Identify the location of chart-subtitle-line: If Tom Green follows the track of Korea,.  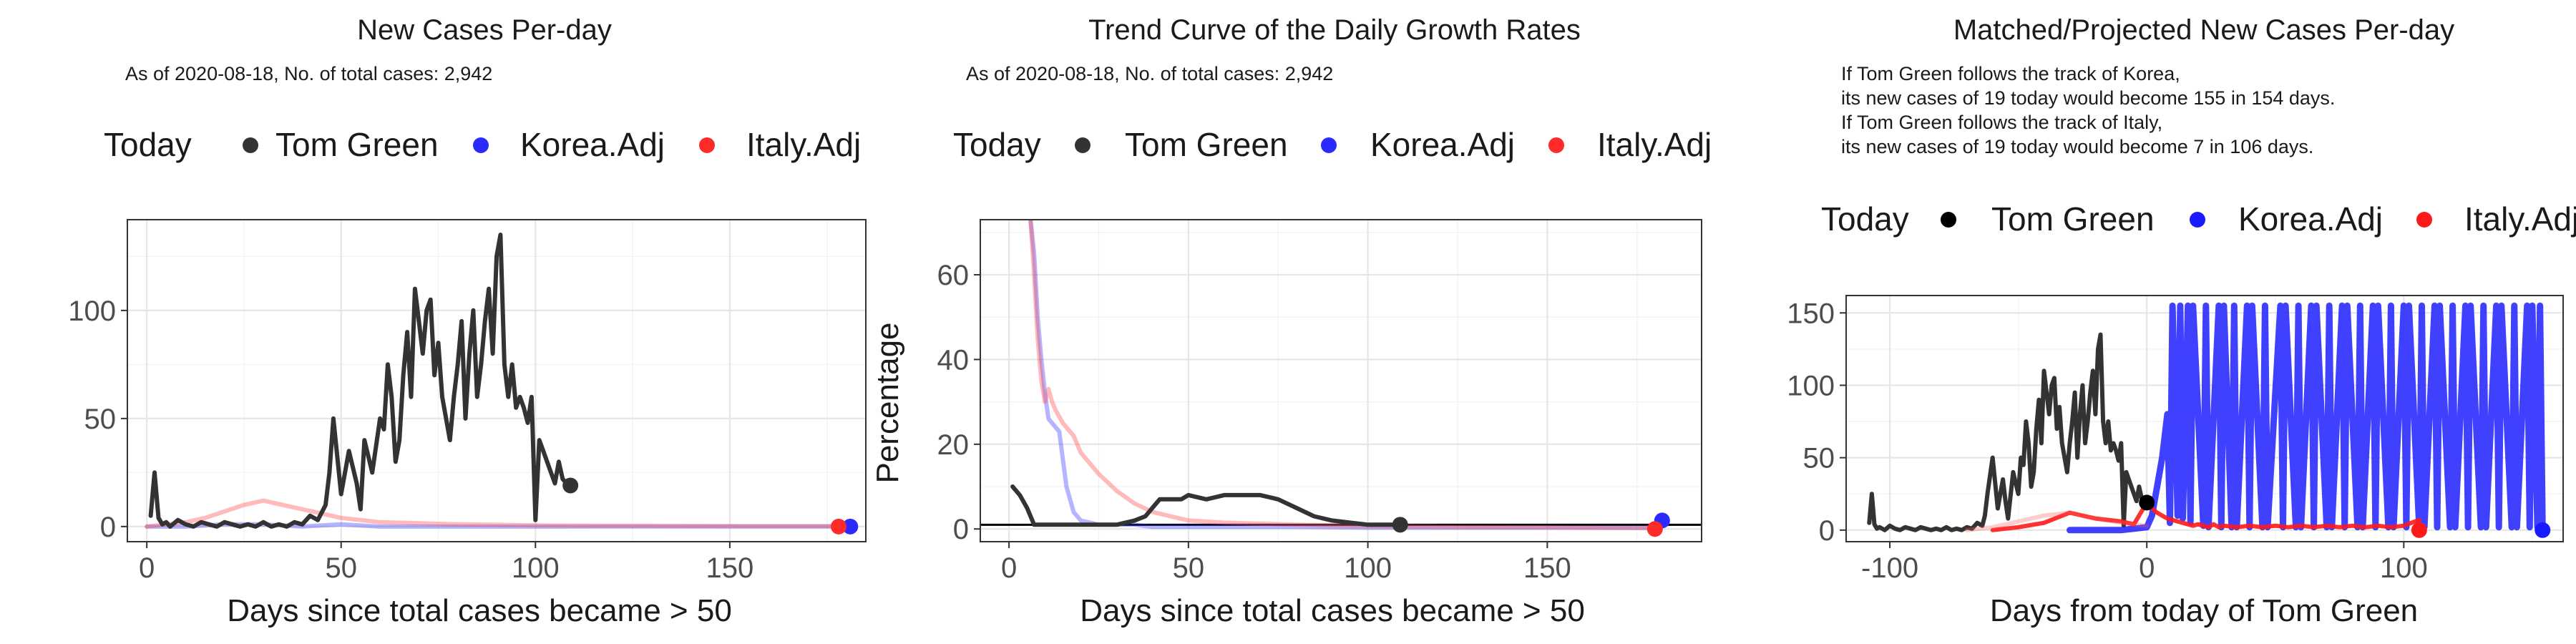
(2010, 73).